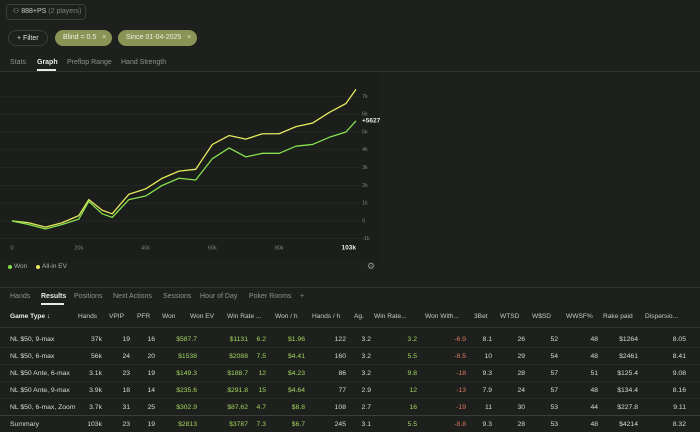 The height and width of the screenshot is (432, 700). Describe the element at coordinates (521, 424) in the screenshot. I see `table-cell: 28` at that location.